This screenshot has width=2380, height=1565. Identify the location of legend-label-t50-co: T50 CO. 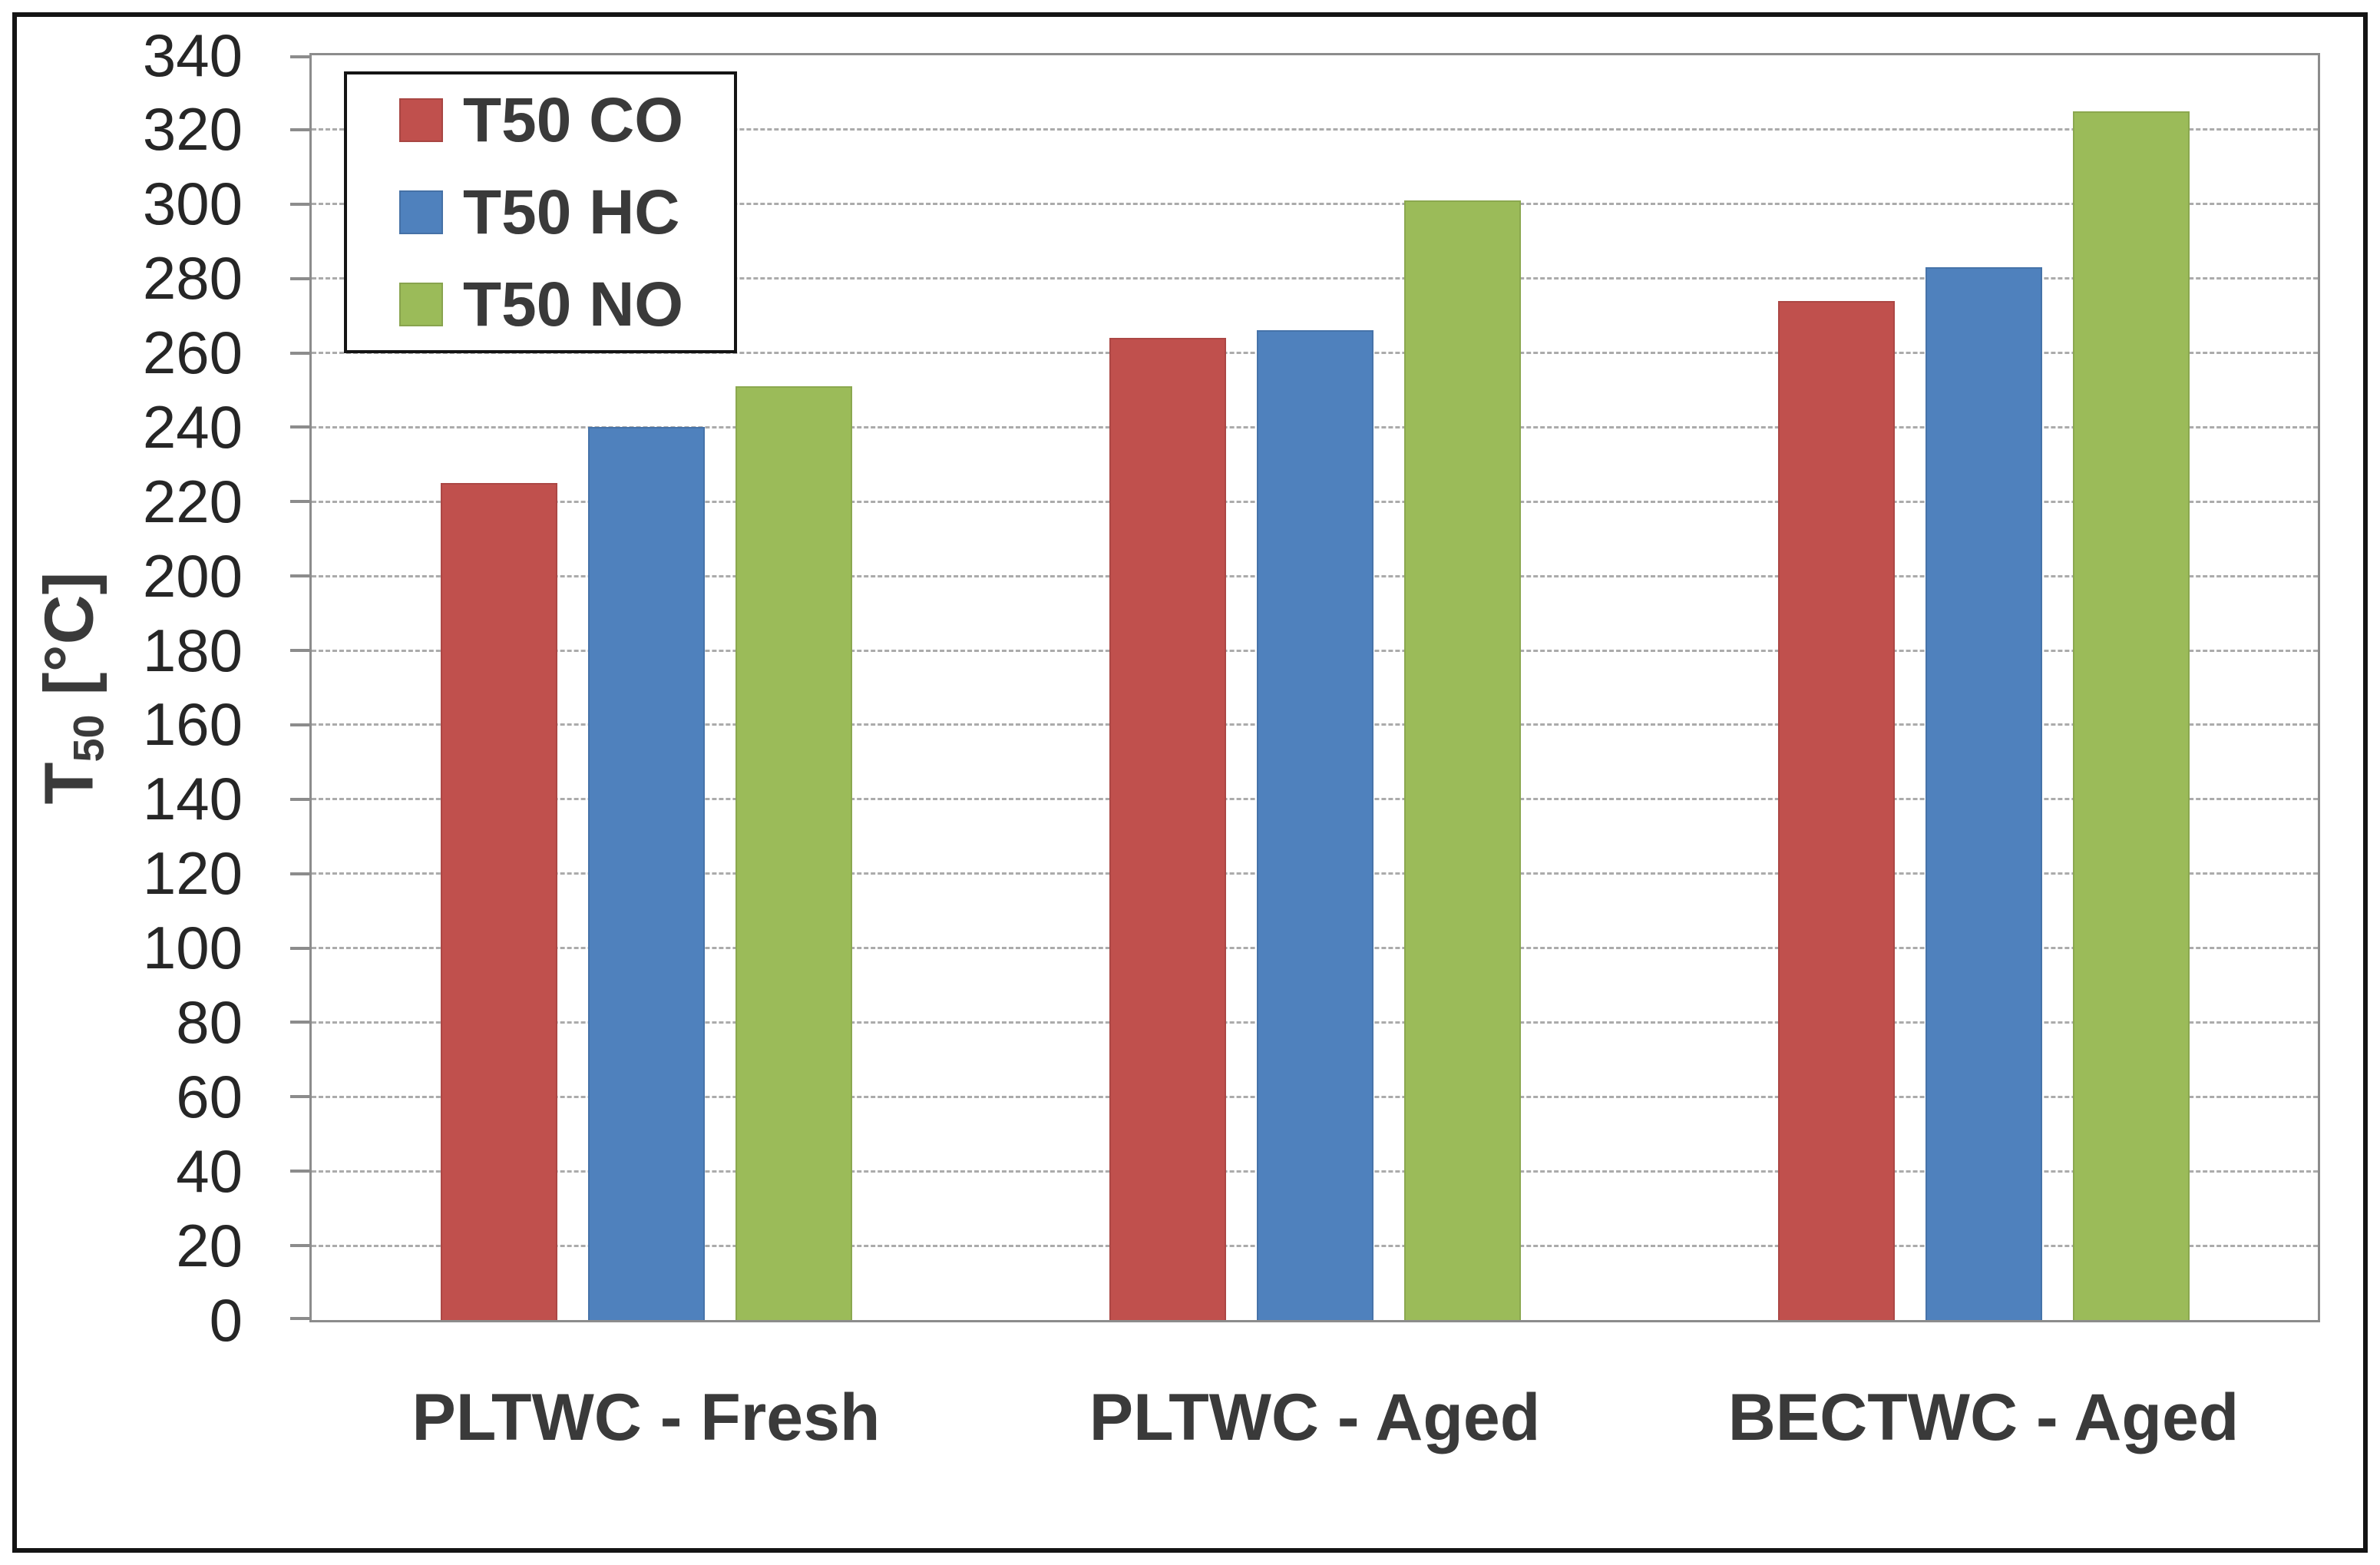
(573, 119).